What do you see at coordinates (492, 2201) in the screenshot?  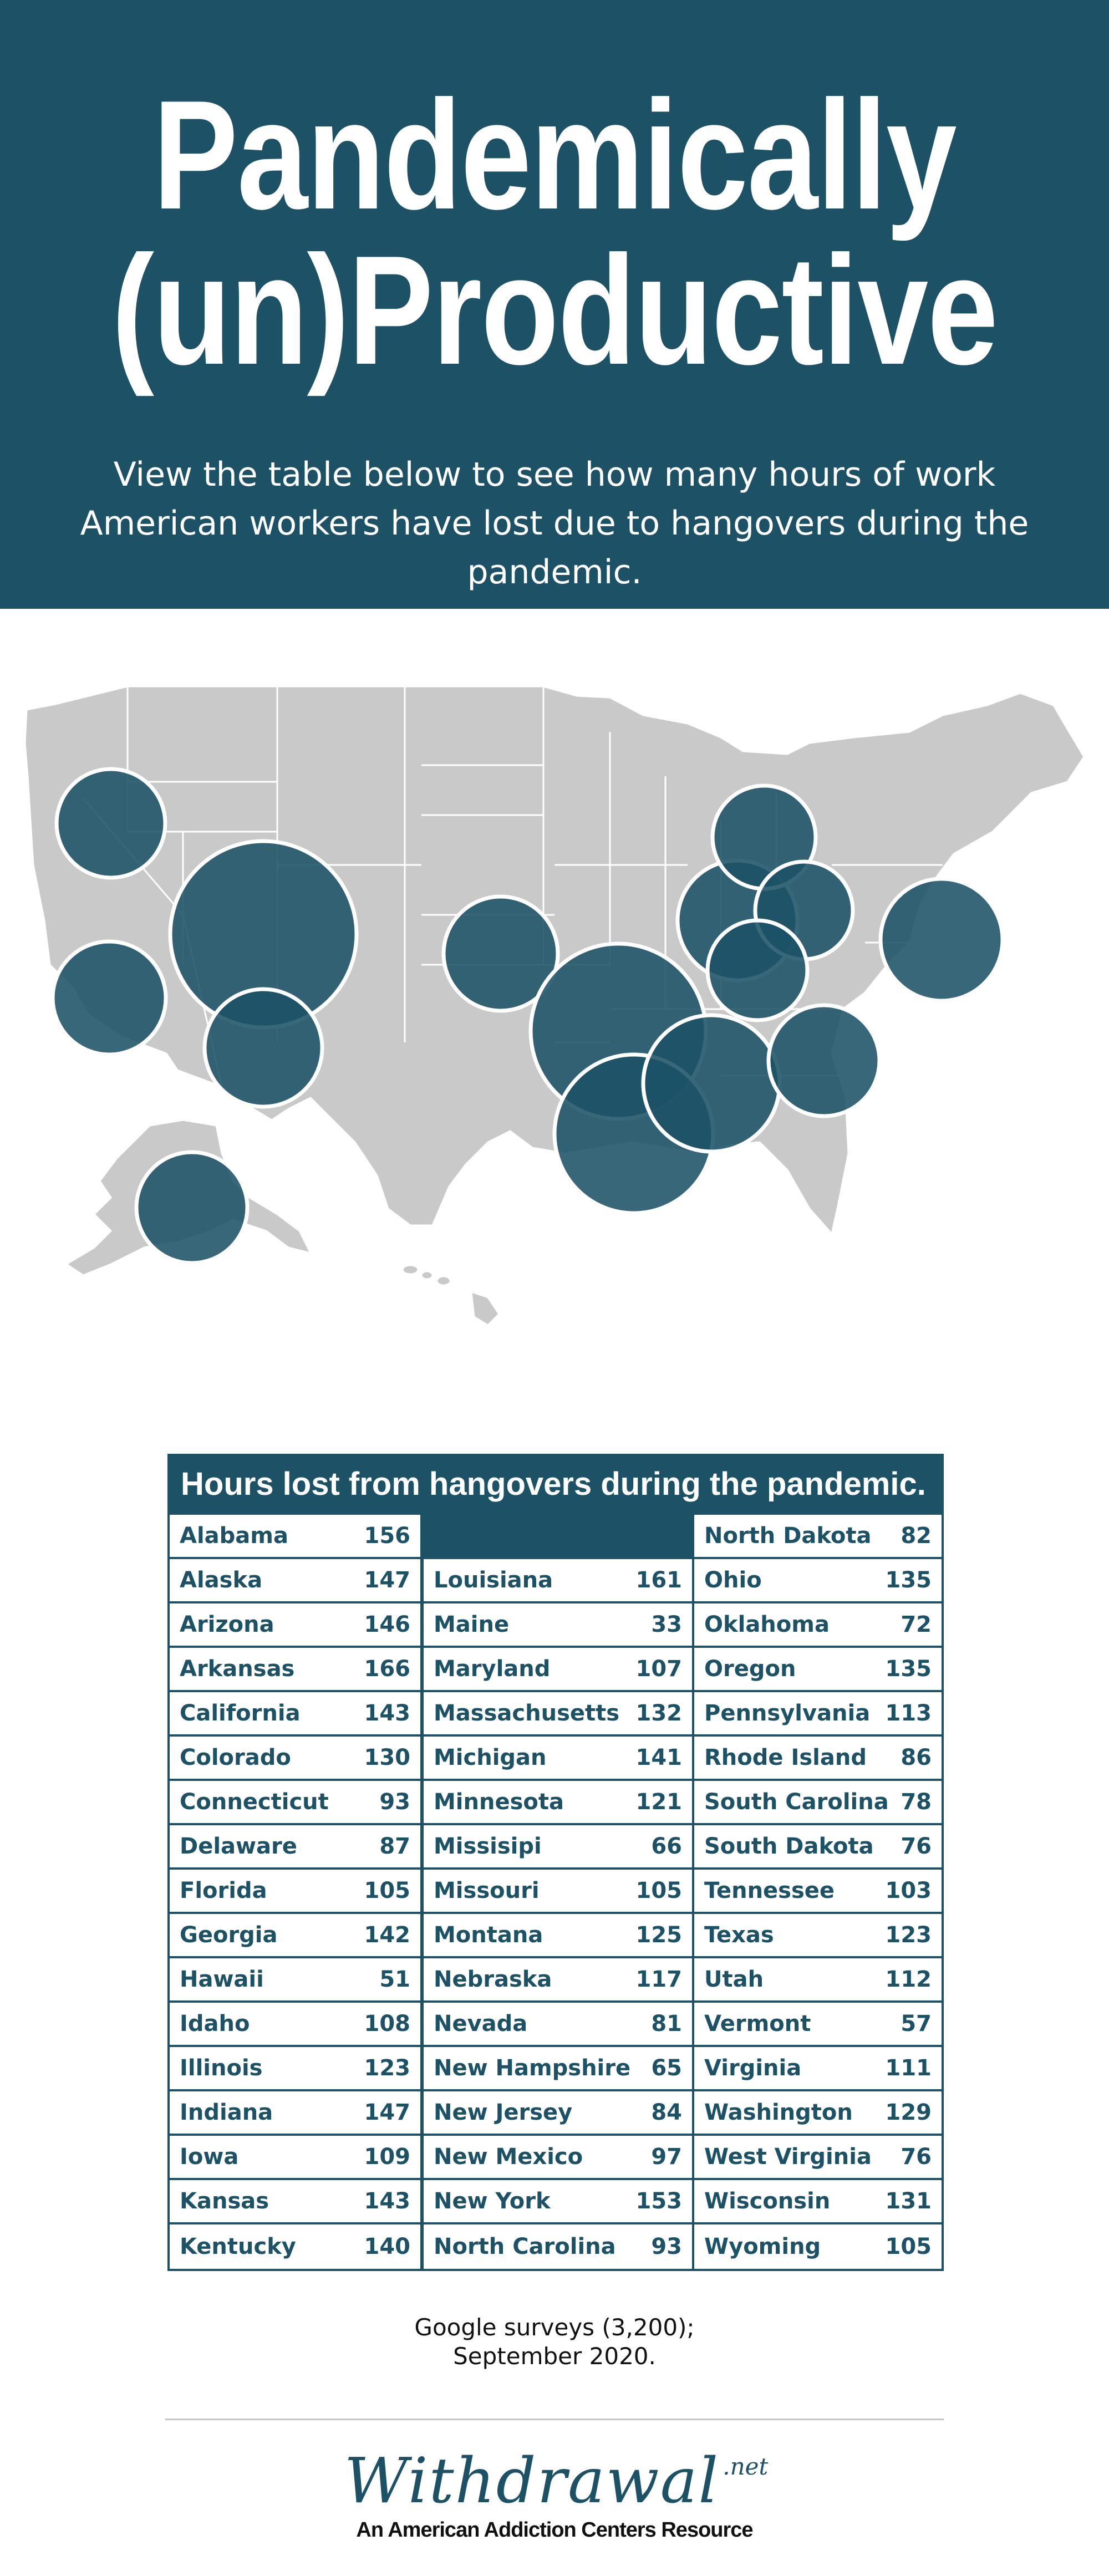 I see `state-name: New York` at bounding box center [492, 2201].